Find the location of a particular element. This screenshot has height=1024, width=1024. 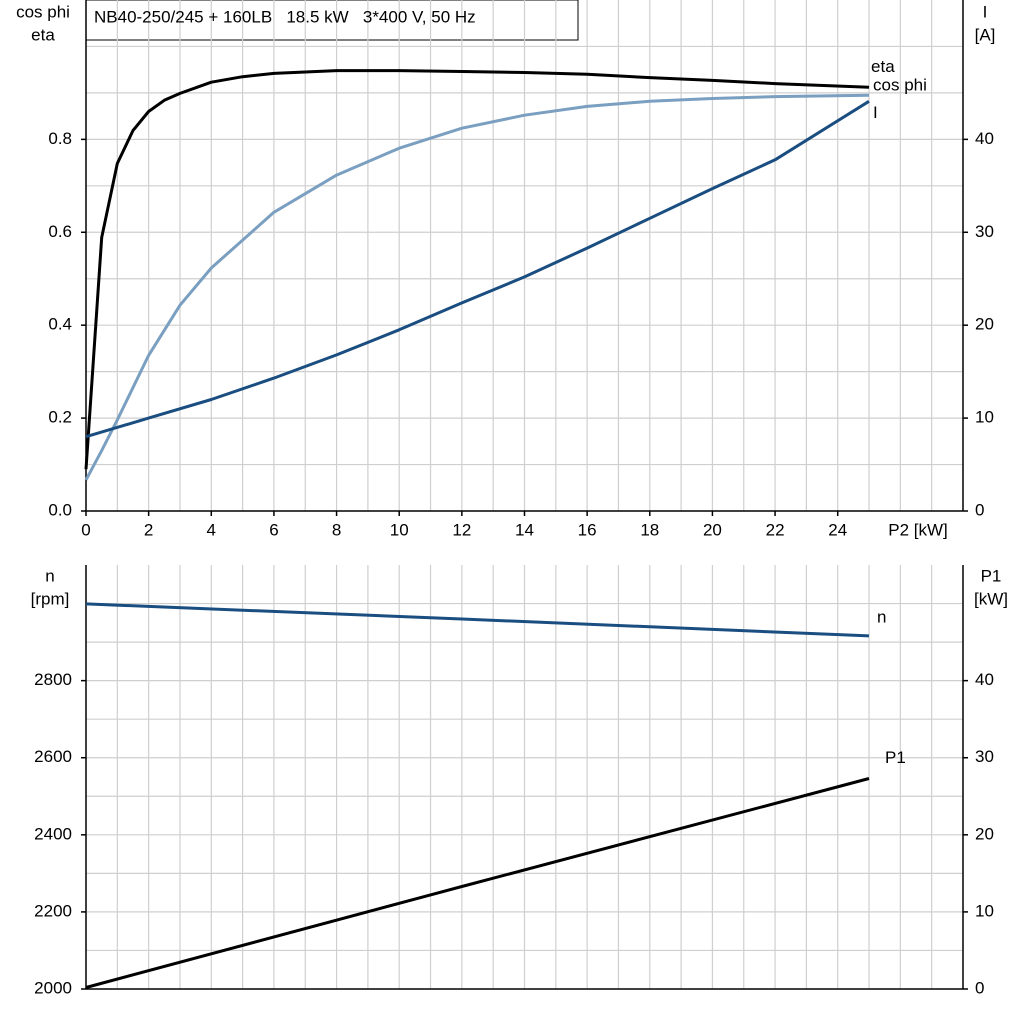

y-tick-label: 2800 is located at coordinates (53, 679).